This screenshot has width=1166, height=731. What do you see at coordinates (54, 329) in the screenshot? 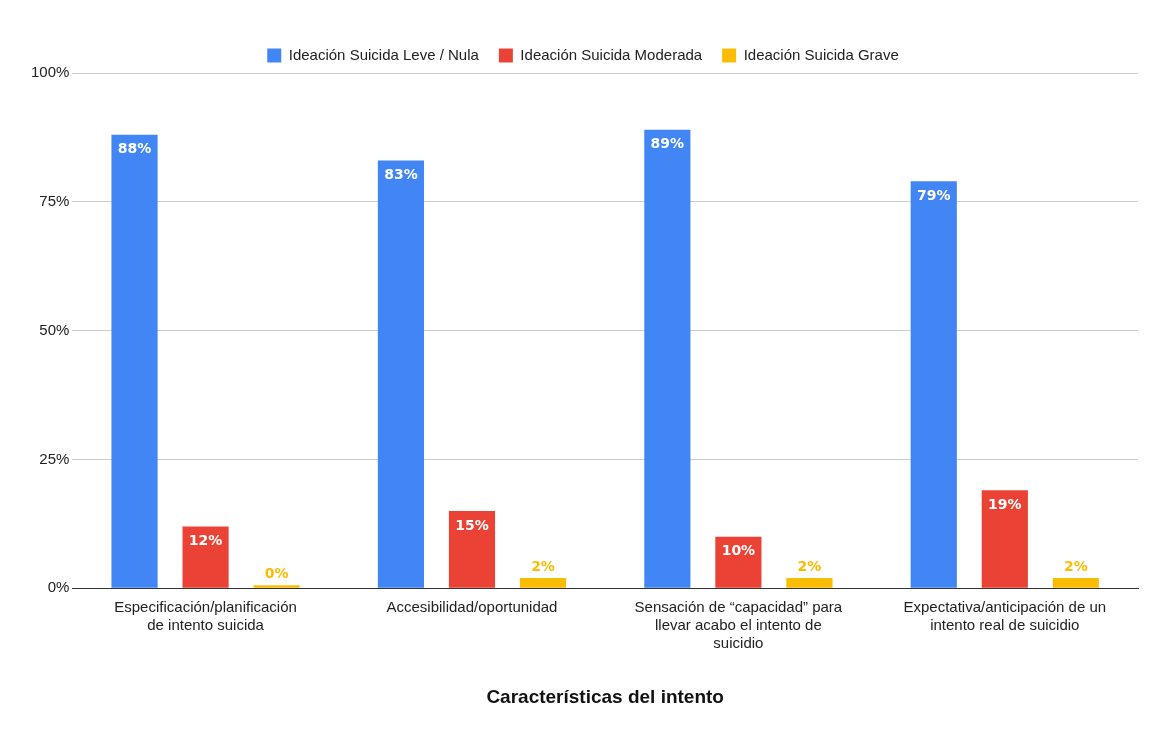
I see `y-tick-label: 50%` at bounding box center [54, 329].